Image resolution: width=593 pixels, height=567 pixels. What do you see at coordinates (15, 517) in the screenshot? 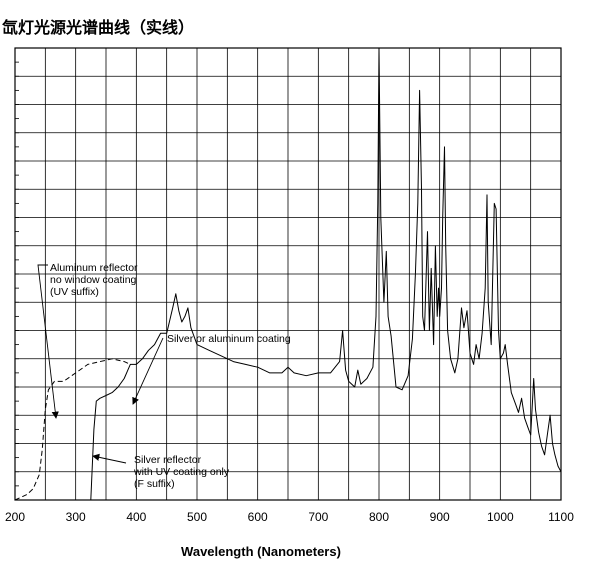
I see `x-tick-label: 200` at bounding box center [15, 517].